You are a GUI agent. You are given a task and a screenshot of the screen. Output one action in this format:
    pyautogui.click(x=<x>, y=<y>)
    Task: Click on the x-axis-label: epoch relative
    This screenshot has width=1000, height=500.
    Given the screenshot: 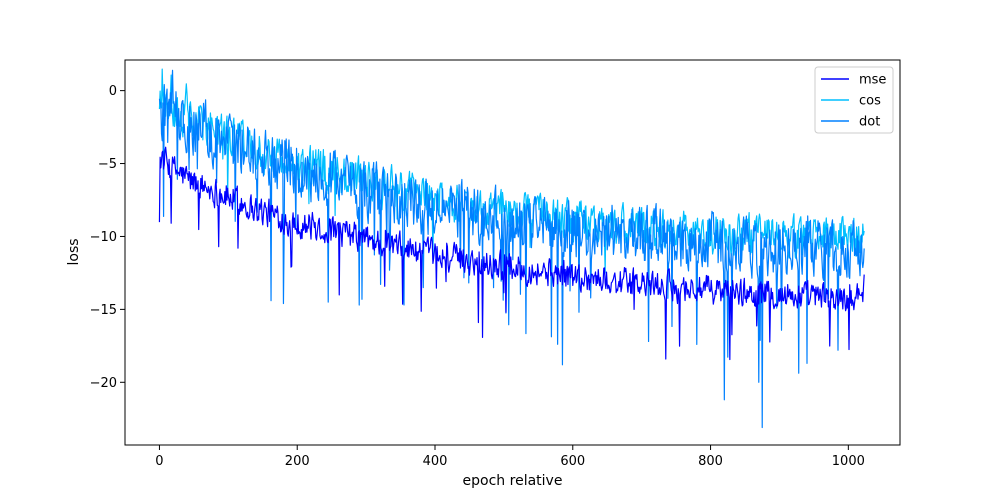 What is the action you would take?
    pyautogui.click(x=513, y=481)
    